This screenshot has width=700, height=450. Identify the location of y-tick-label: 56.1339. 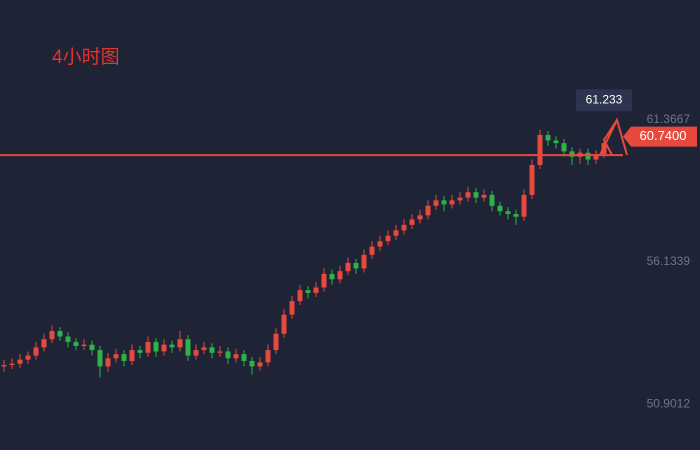
(669, 261).